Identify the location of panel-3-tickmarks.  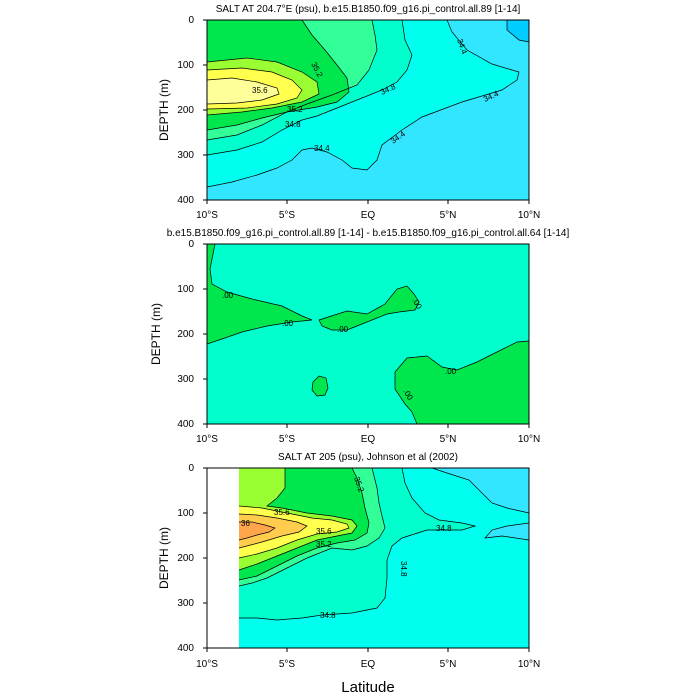
(366, 559).